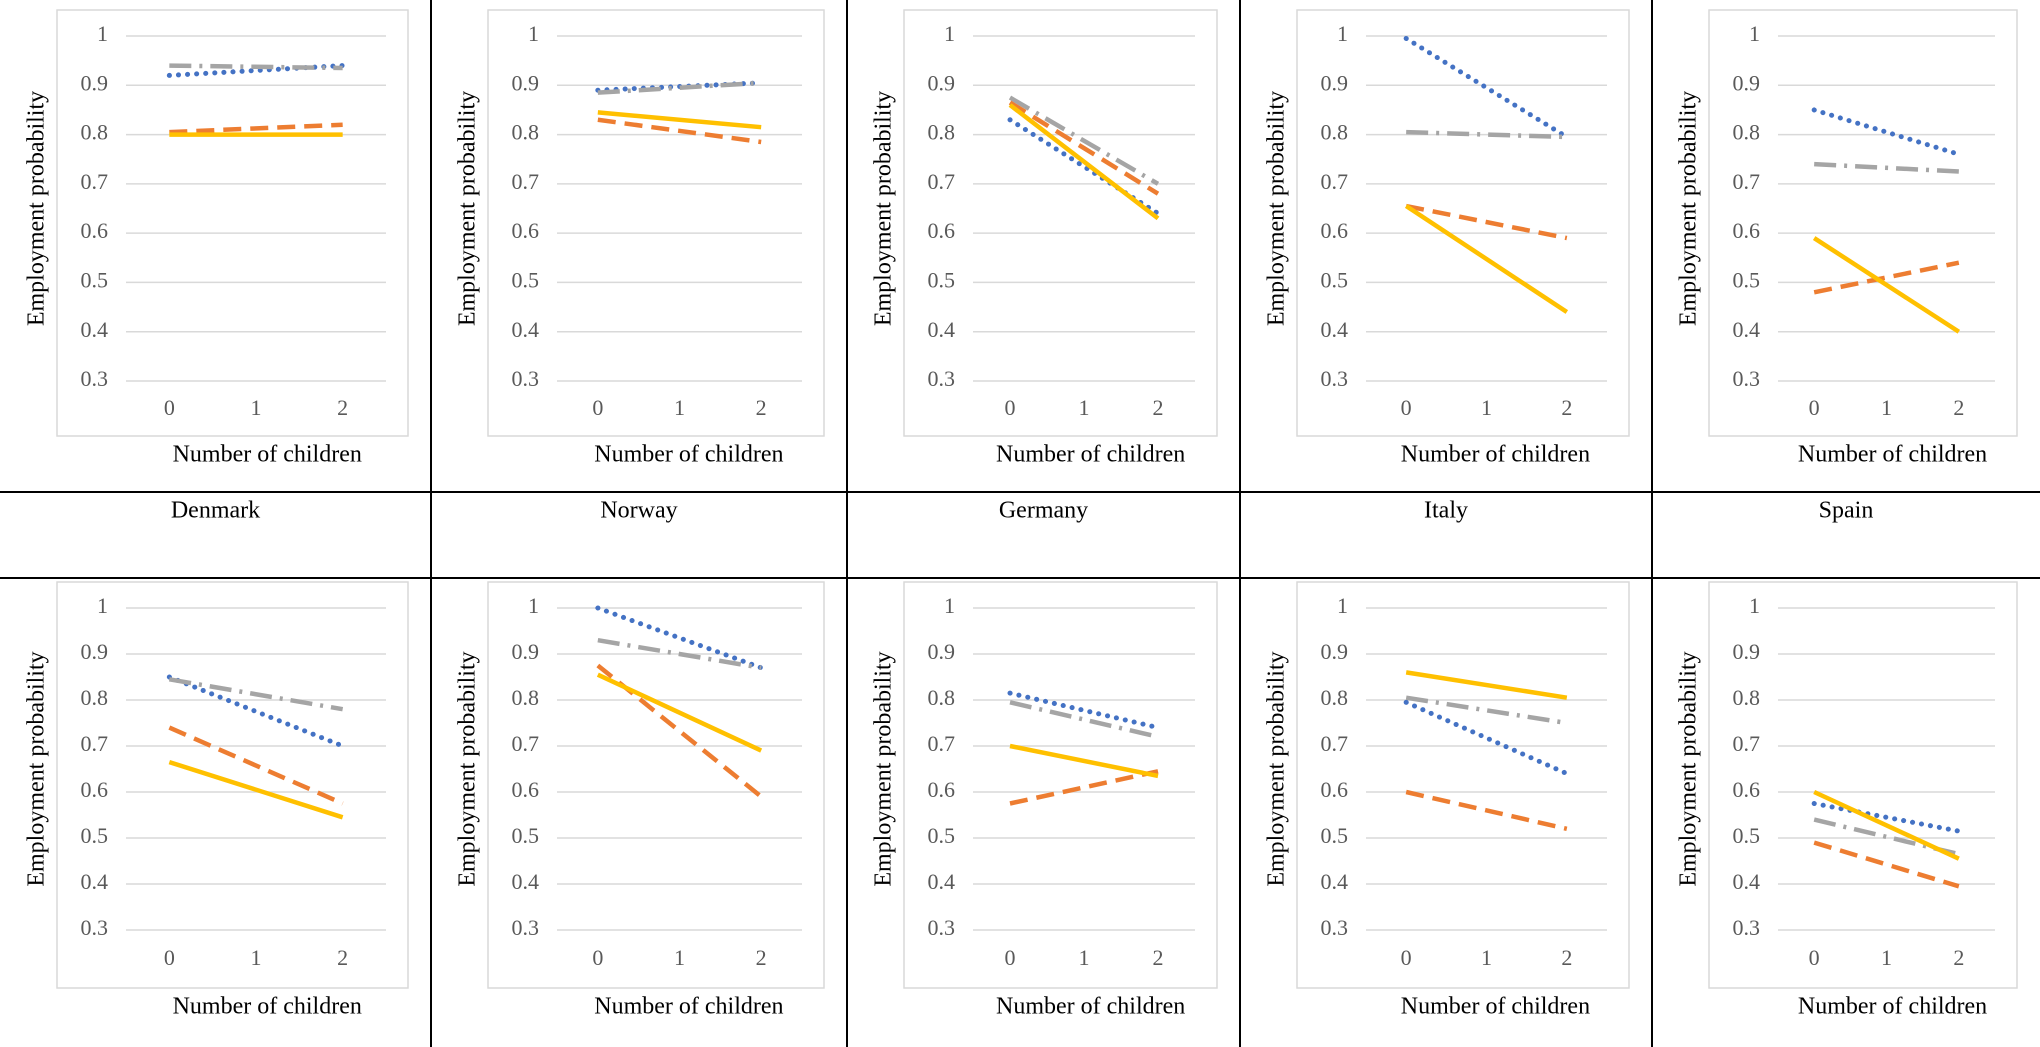 This screenshot has width=2040, height=1047. Describe the element at coordinates (1846, 511) in the screenshot. I see `caption: Spain` at that location.